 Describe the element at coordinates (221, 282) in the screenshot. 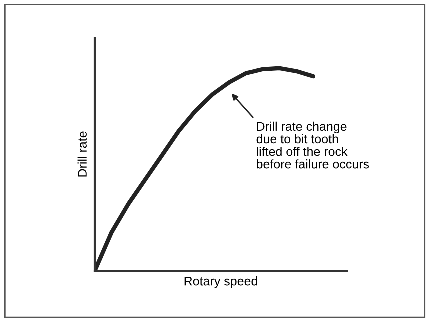

I see `x-axis-title: Rotary speed` at that location.